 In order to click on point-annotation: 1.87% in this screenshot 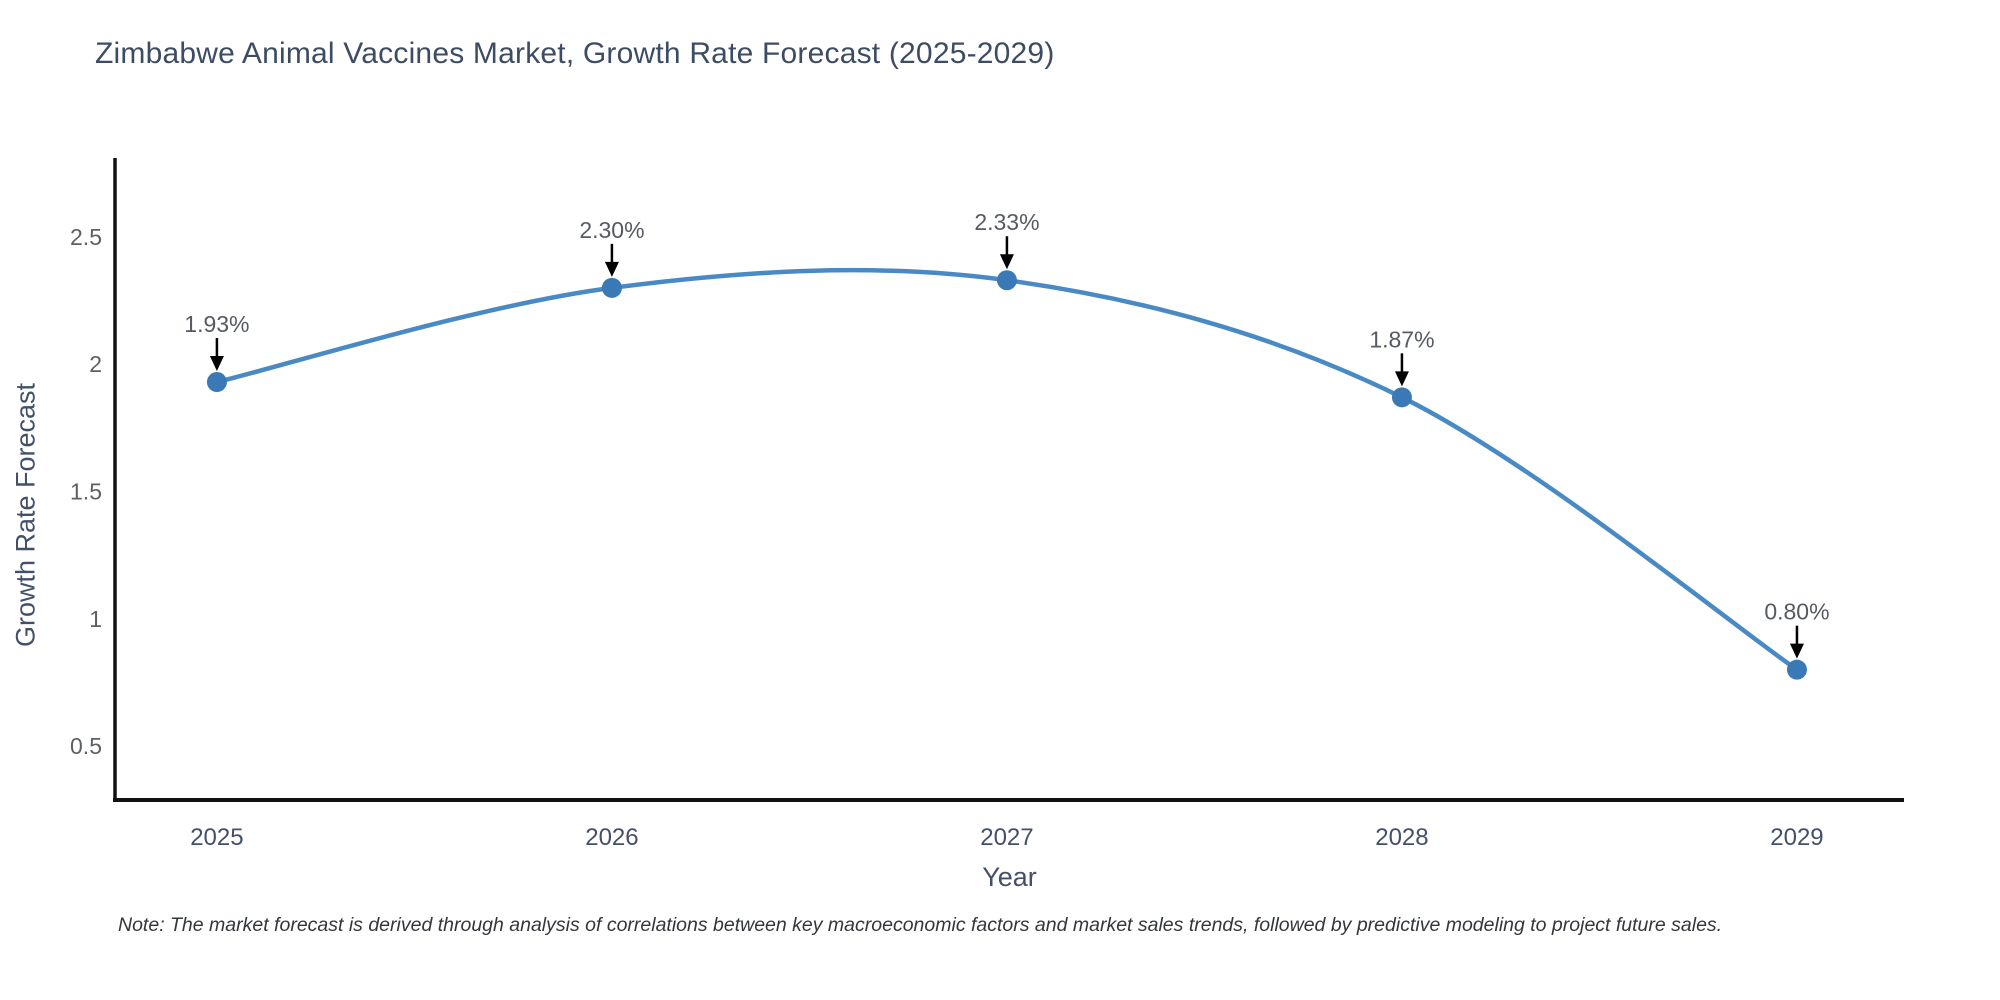, I will do `click(1401, 339)`.